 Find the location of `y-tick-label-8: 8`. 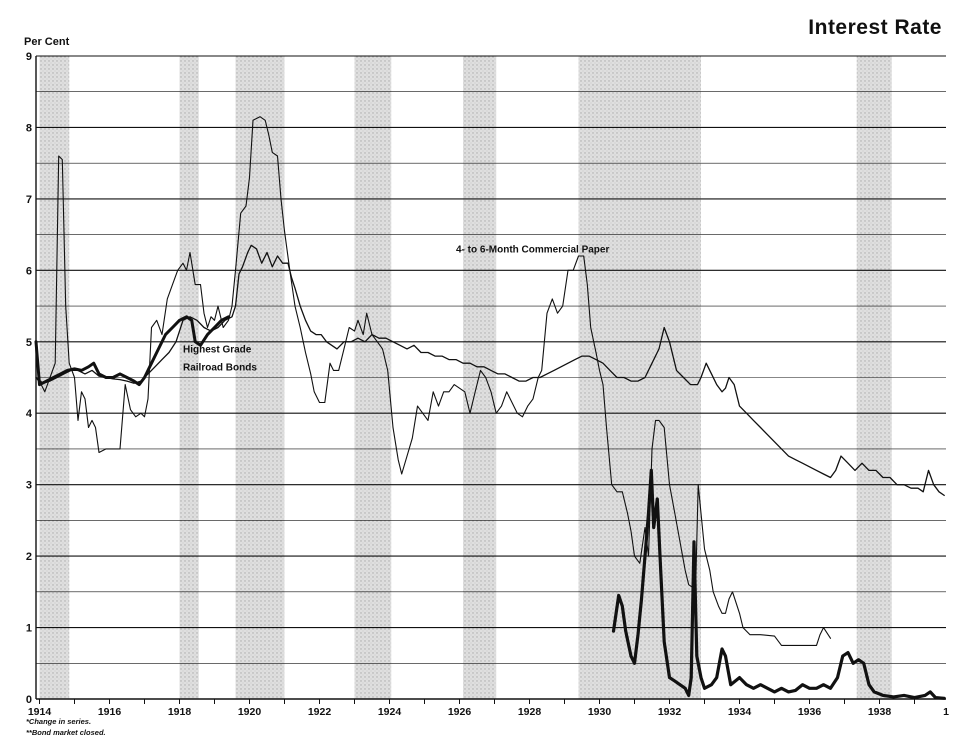

y-tick-label-8: 8 is located at coordinates (29, 128).